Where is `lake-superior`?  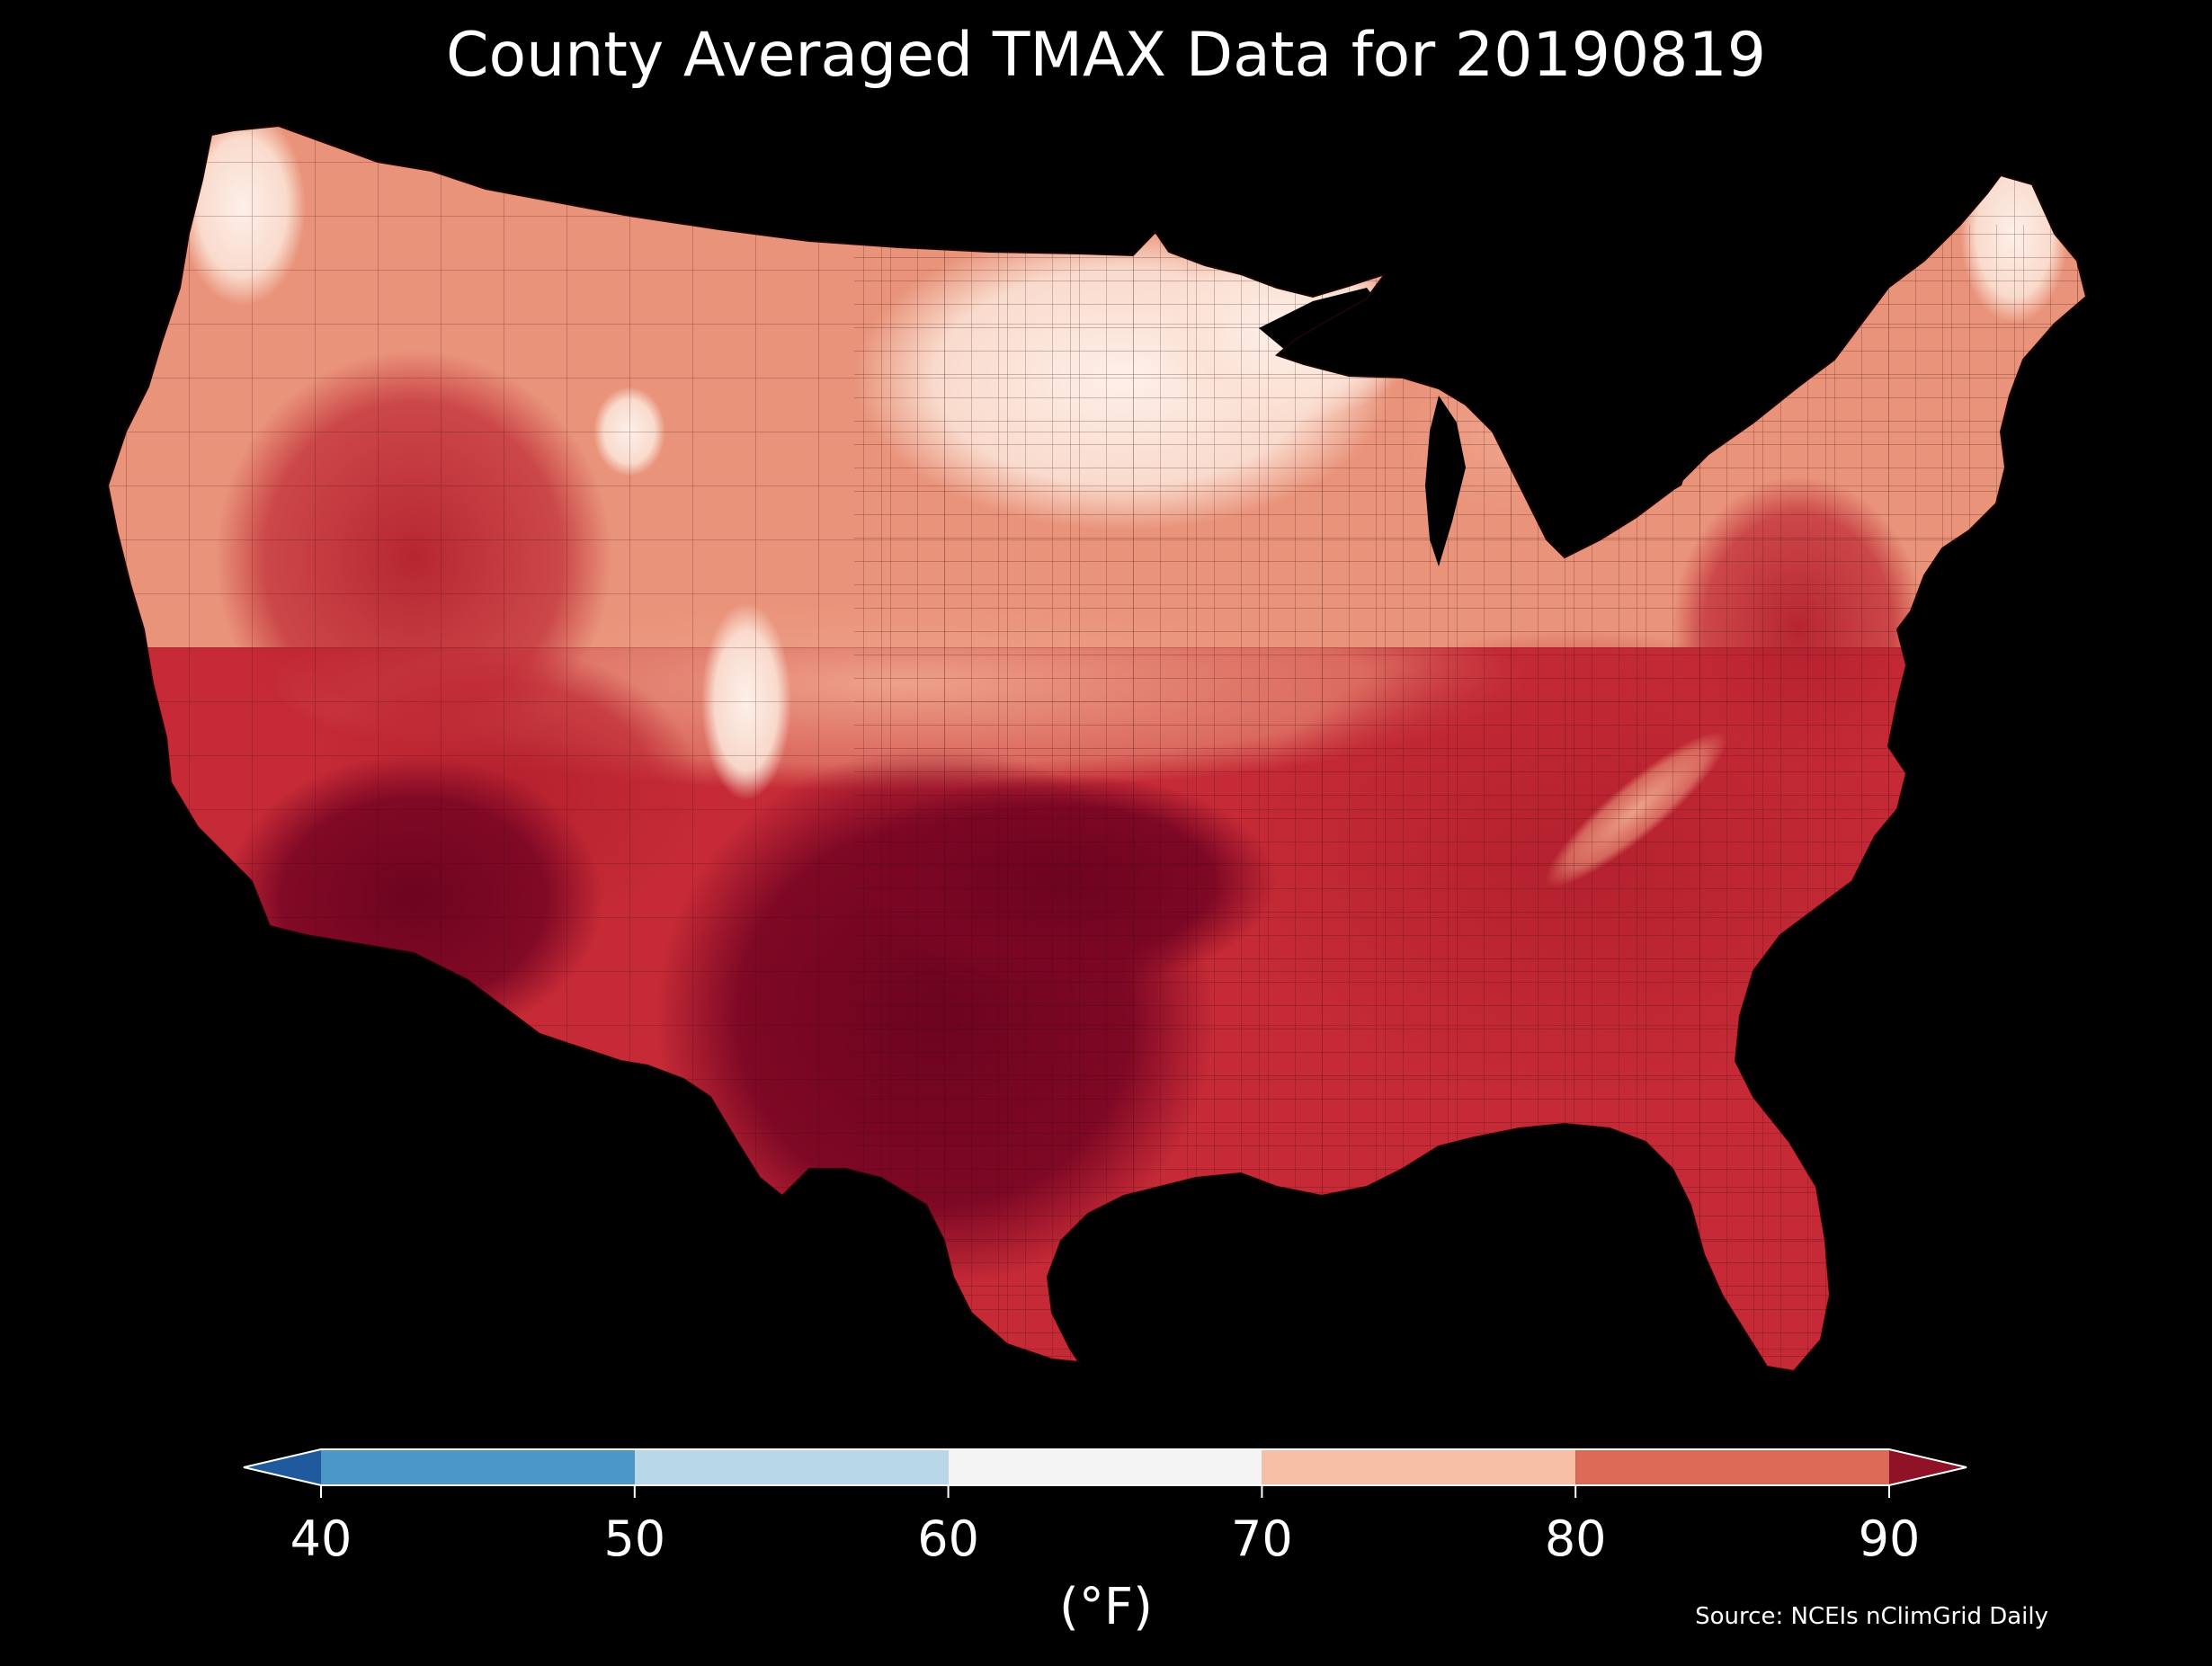 lake-superior is located at coordinates (1319, 320).